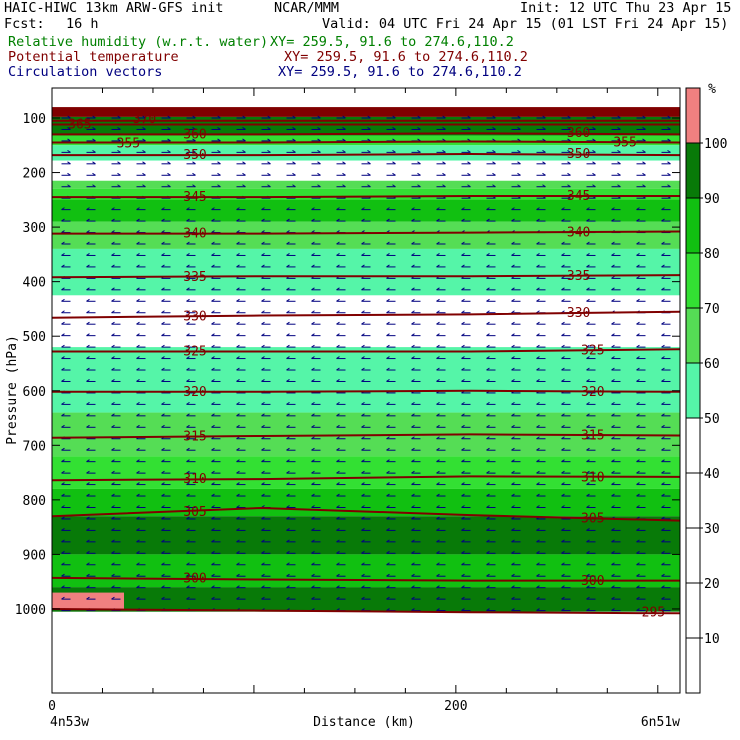 This screenshot has width=740, height=740. I want to click on theta-label: 320, so click(592, 392).